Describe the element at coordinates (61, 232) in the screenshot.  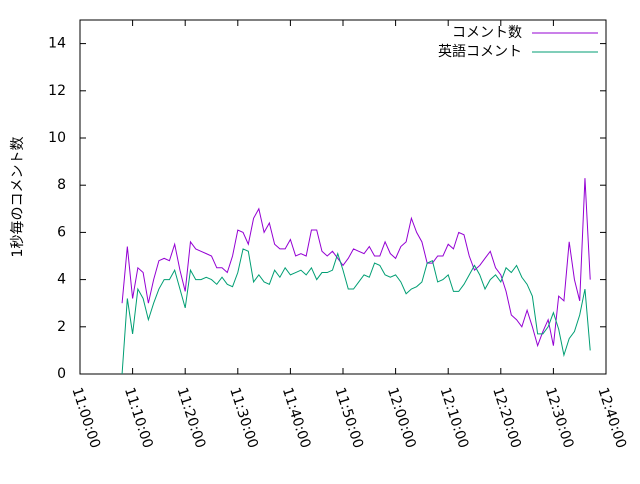
I see `y-tick-label: 6` at that location.